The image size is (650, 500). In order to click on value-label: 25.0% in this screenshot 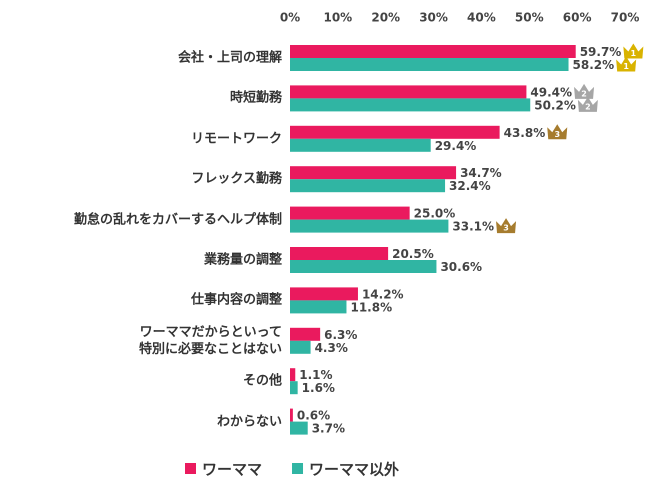, I will do `click(435, 214)`.